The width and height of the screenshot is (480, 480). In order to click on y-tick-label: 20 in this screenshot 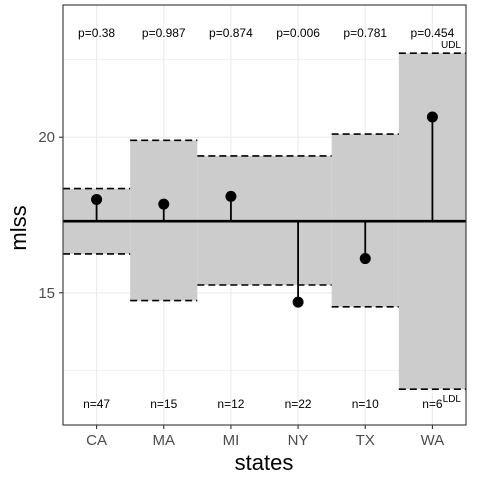, I will do `click(46, 137)`.